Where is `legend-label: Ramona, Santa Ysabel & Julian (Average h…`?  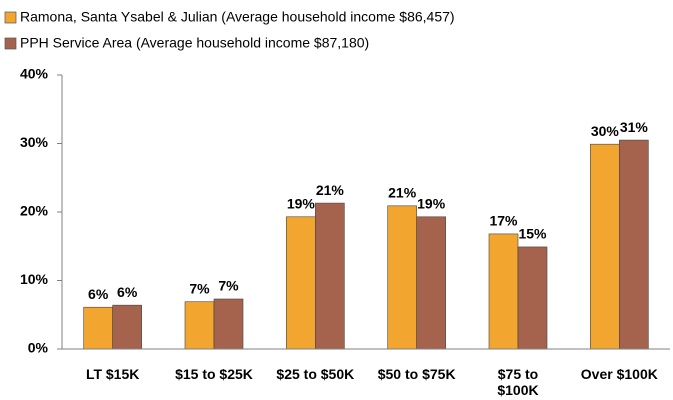
legend-label: Ramona, Santa Ysabel & Julian (Average h… is located at coordinates (237, 17).